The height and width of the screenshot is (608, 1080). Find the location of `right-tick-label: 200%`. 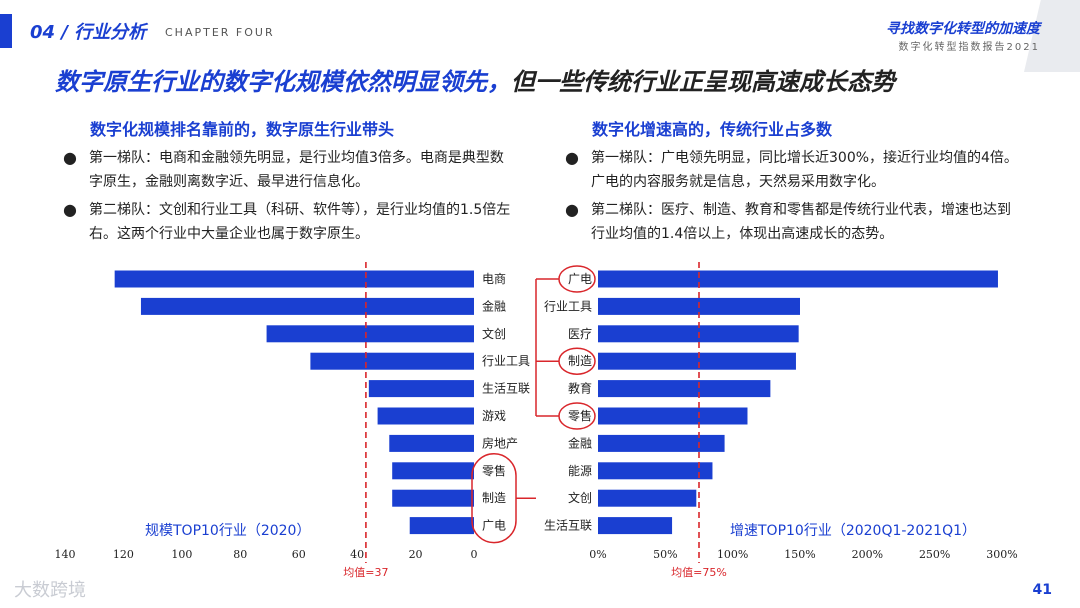

right-tick-label: 200% is located at coordinates (867, 554).